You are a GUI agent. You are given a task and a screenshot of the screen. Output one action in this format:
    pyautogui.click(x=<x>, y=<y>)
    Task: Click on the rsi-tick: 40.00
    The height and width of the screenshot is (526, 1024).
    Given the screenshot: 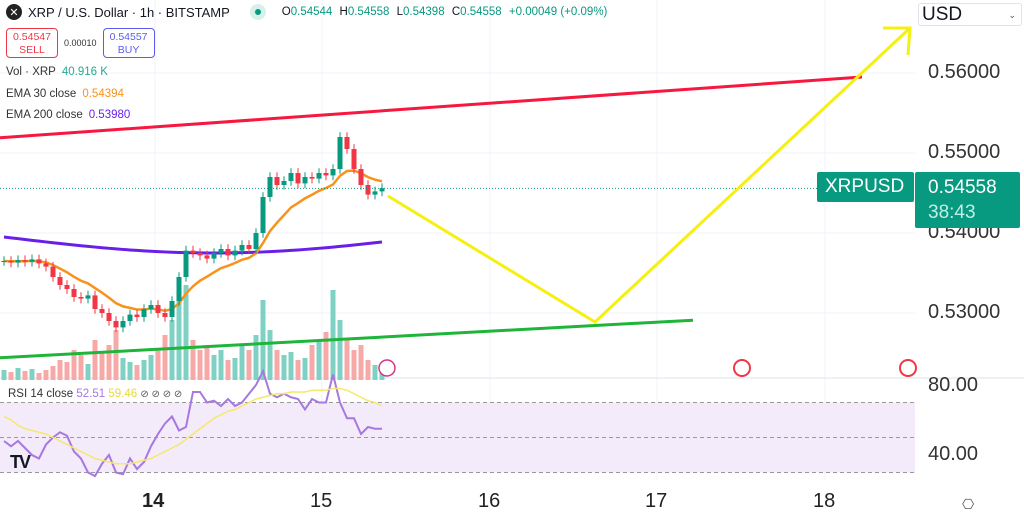 What is the action you would take?
    pyautogui.click(x=953, y=454)
    